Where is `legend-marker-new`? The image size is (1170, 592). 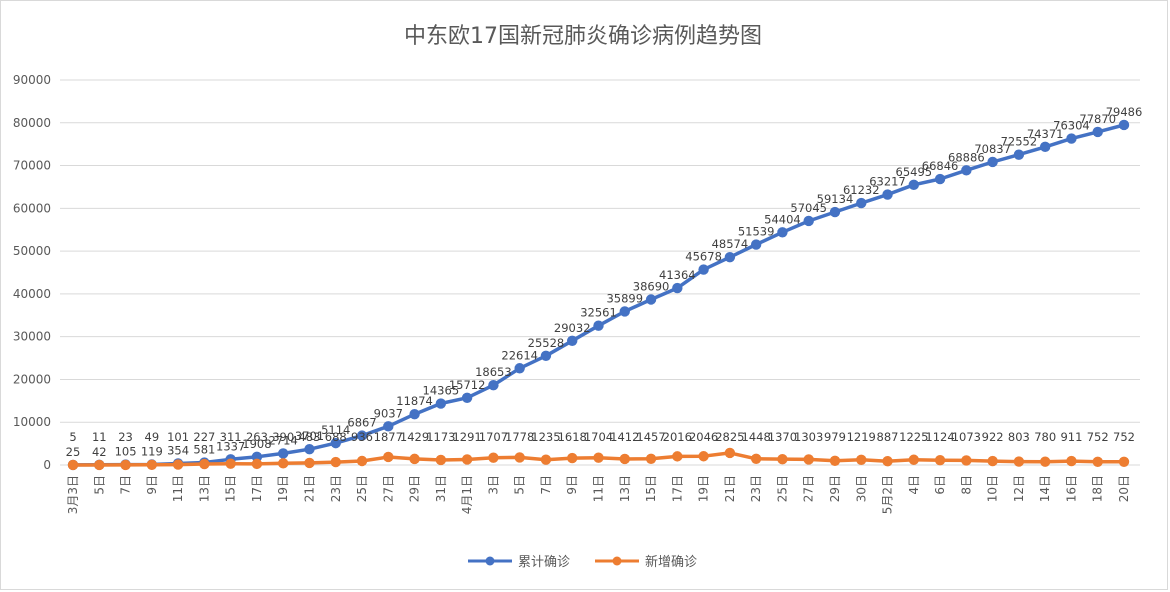 legend-marker-new is located at coordinates (617, 561).